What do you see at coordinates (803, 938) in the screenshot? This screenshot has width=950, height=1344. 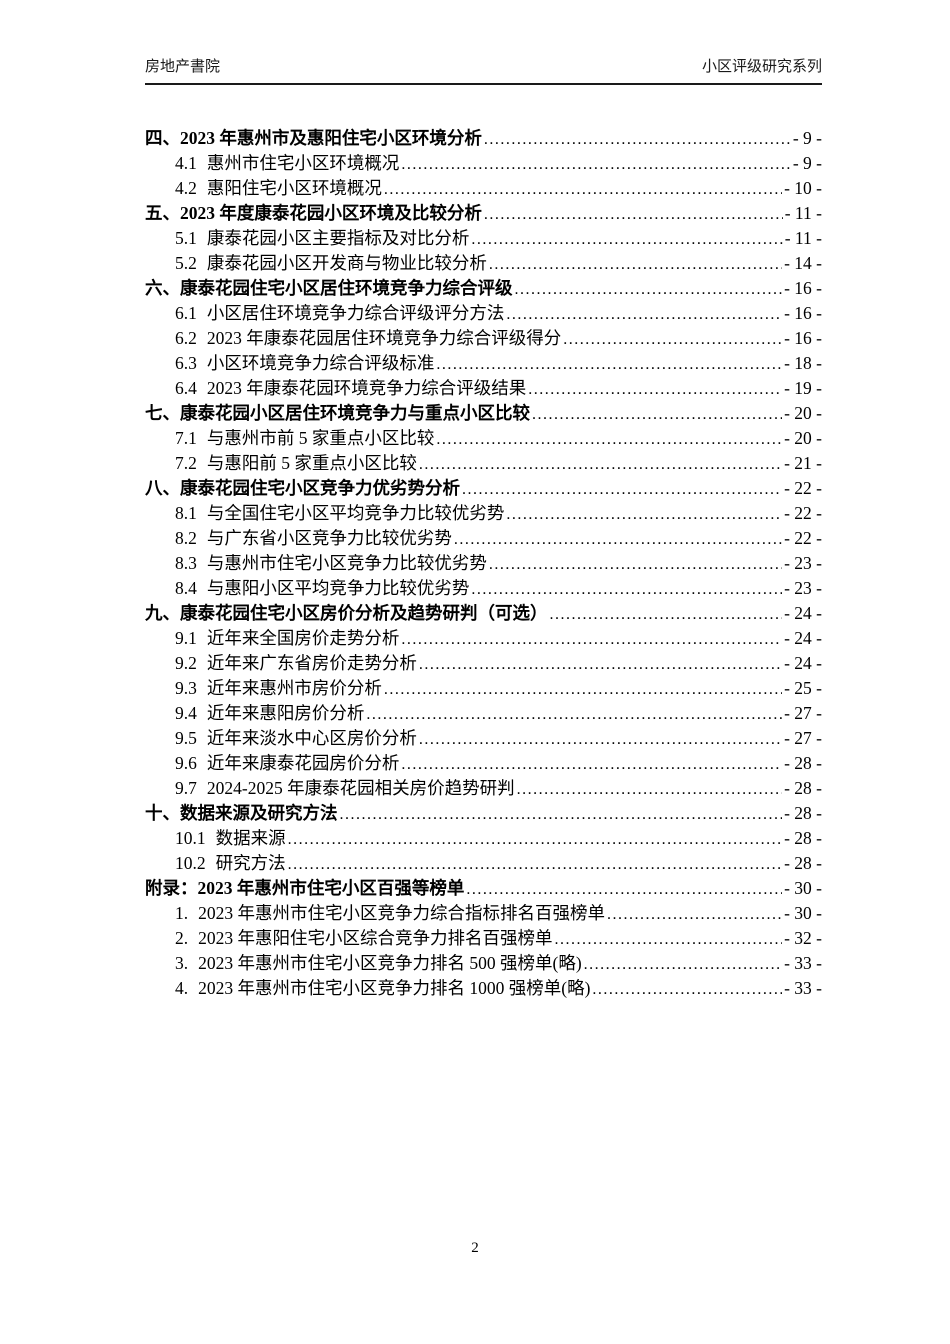 I see `toc-entry-page: - 32 -` at bounding box center [803, 938].